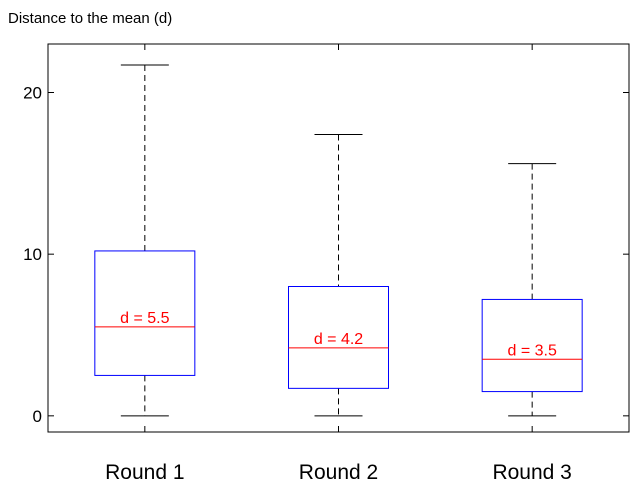  I want to click on median-label: d = 3.5, so click(531, 350).